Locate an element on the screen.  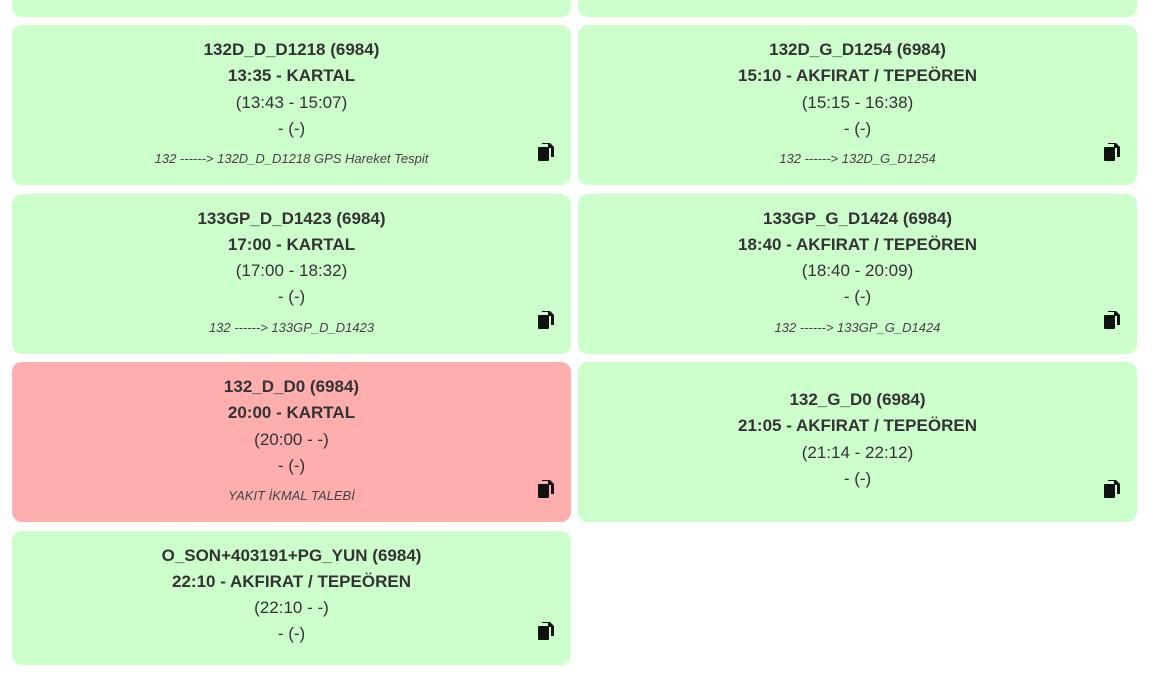
trip-note: 132 ------> 132D_G_D1254 is located at coordinates (857, 158).